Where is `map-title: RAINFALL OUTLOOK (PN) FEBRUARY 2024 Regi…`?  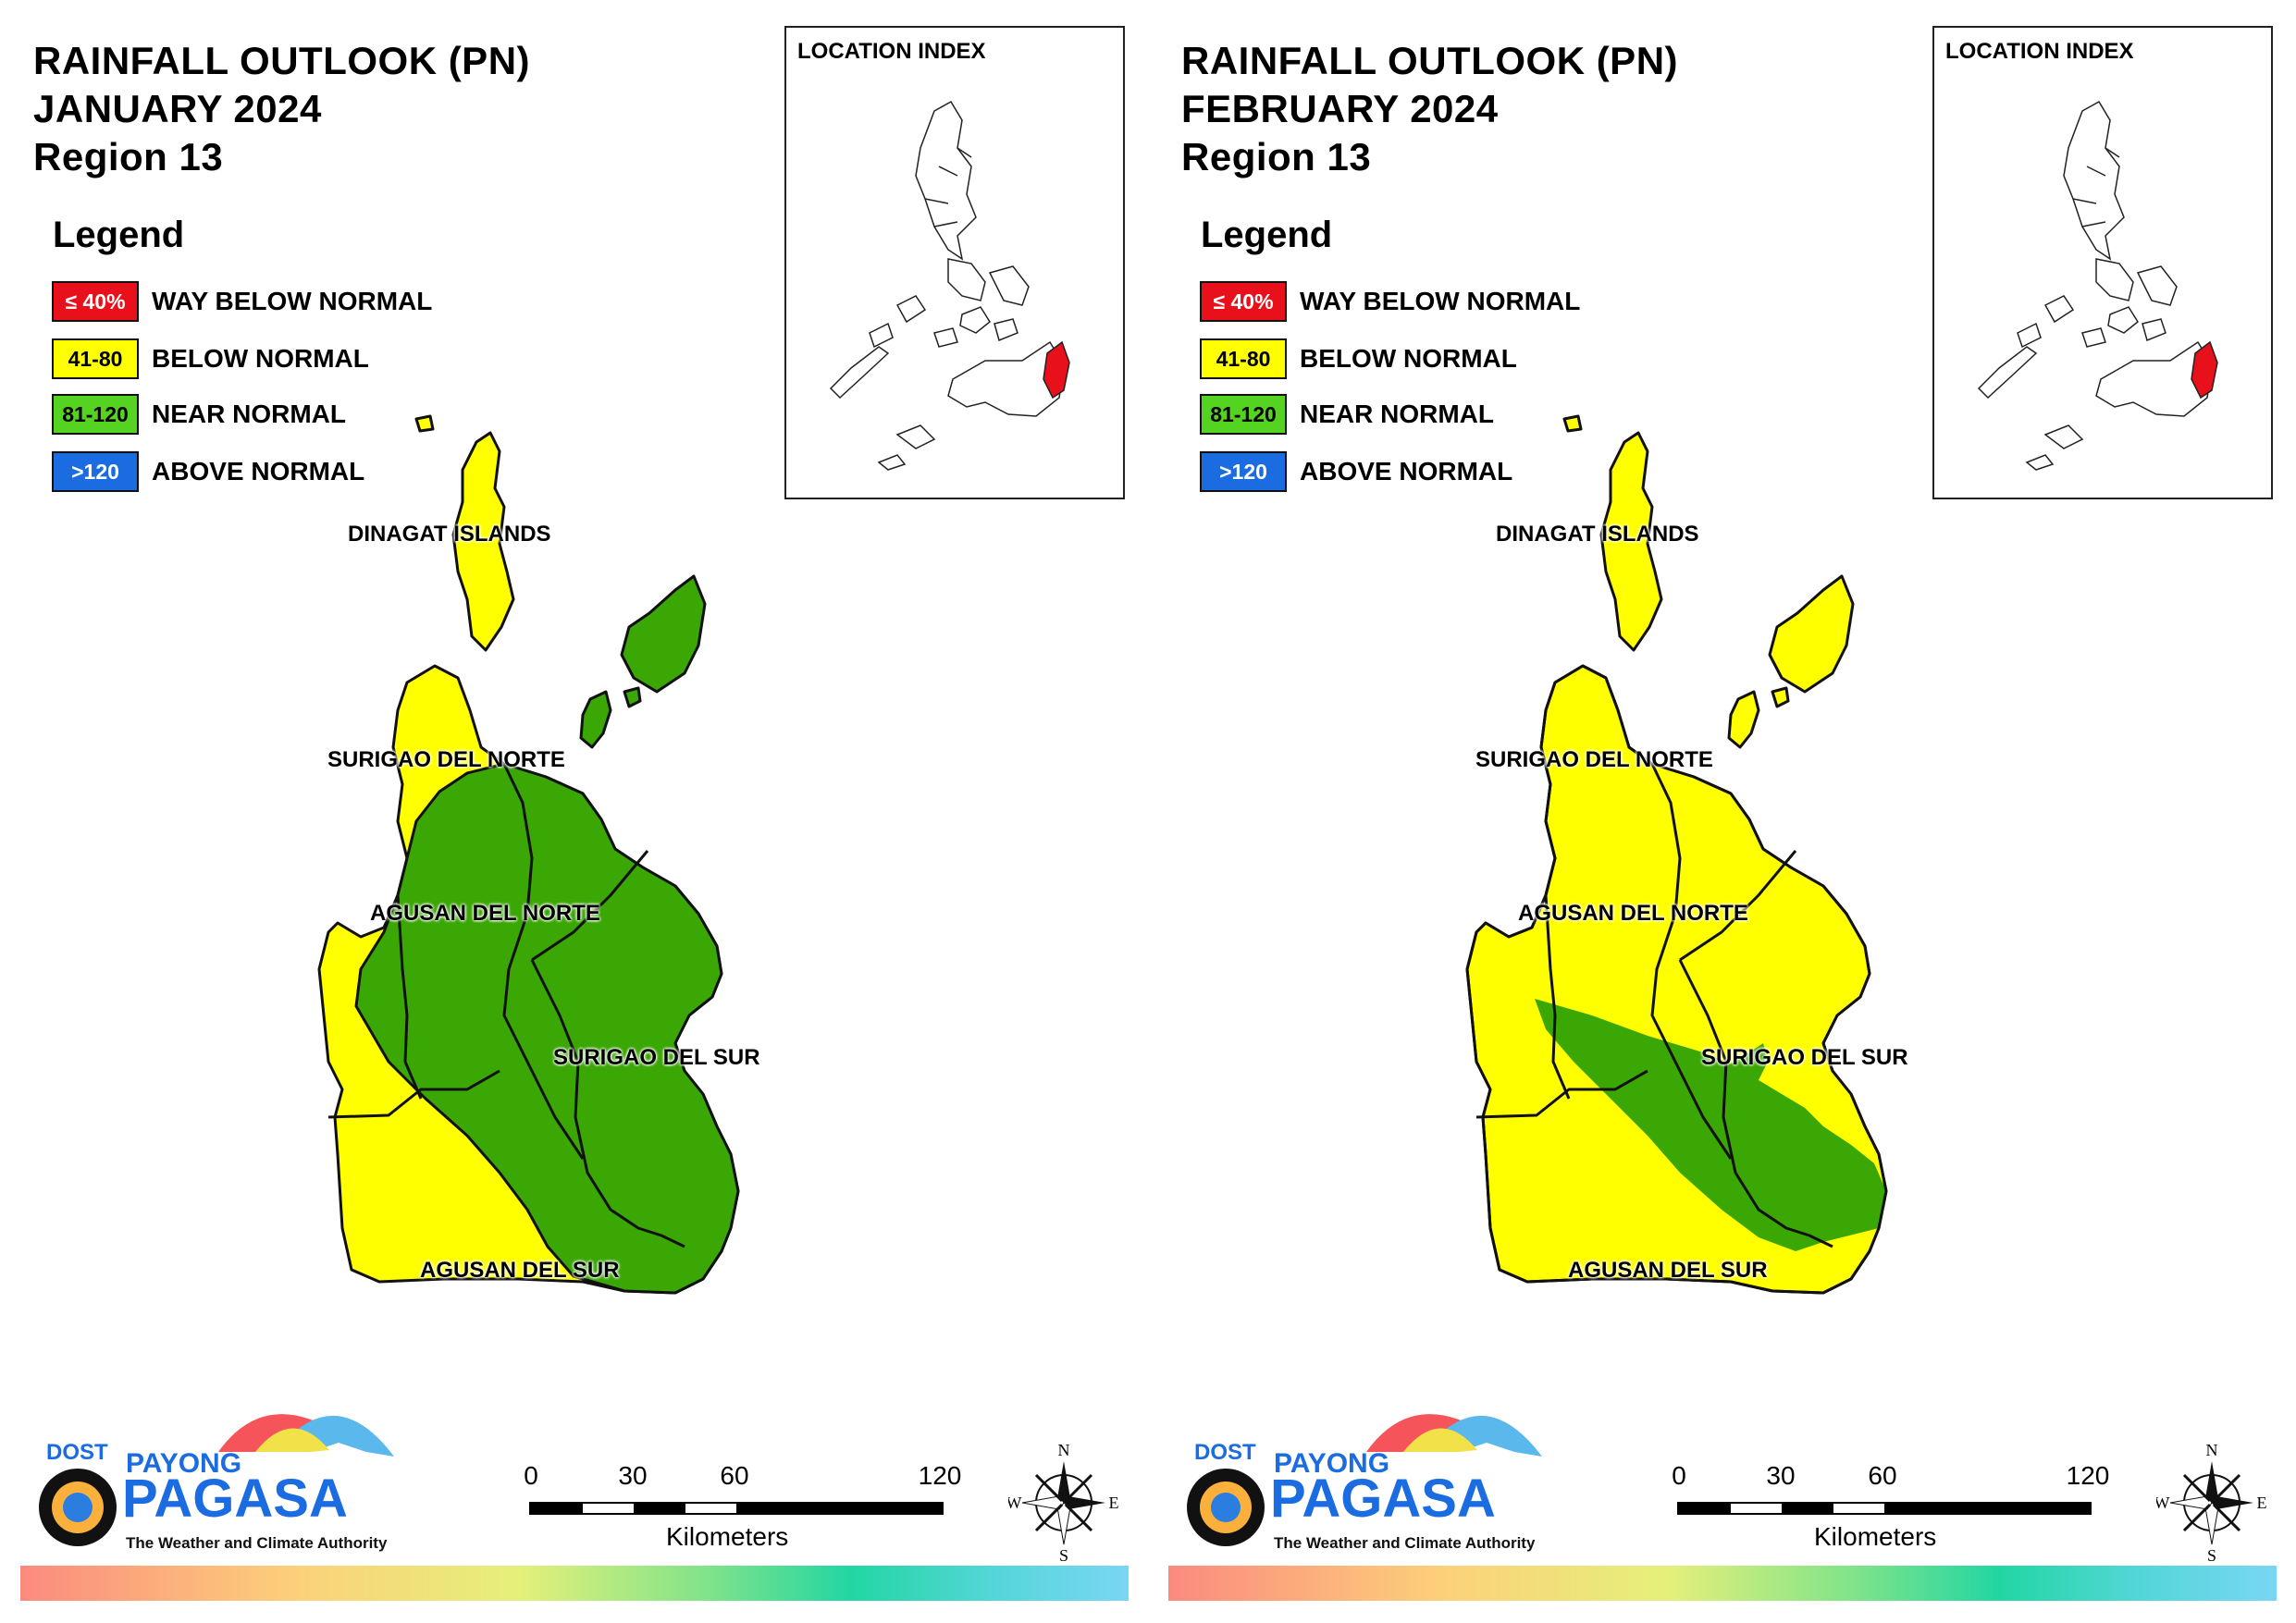
map-title: RAINFALL OUTLOOK (PN) FEBRUARY 2024 Regi… is located at coordinates (1429, 109).